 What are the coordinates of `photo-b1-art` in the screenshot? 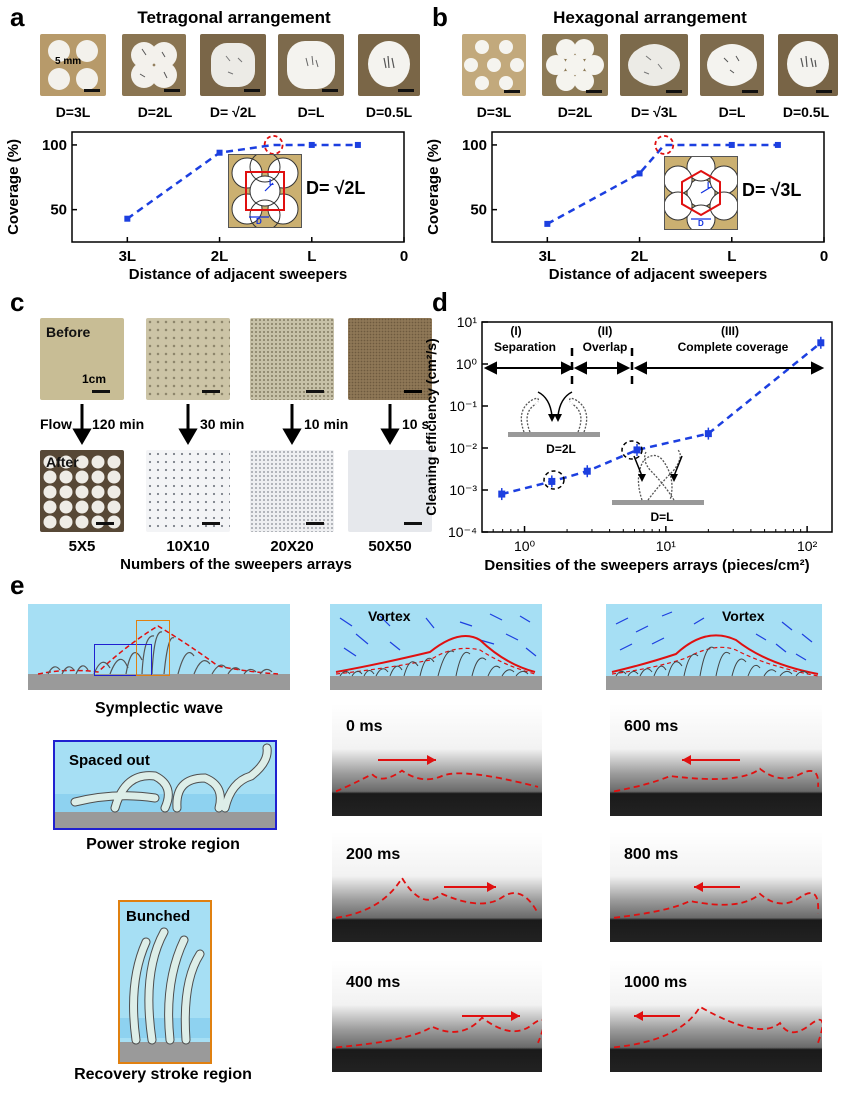 It's located at (494, 65).